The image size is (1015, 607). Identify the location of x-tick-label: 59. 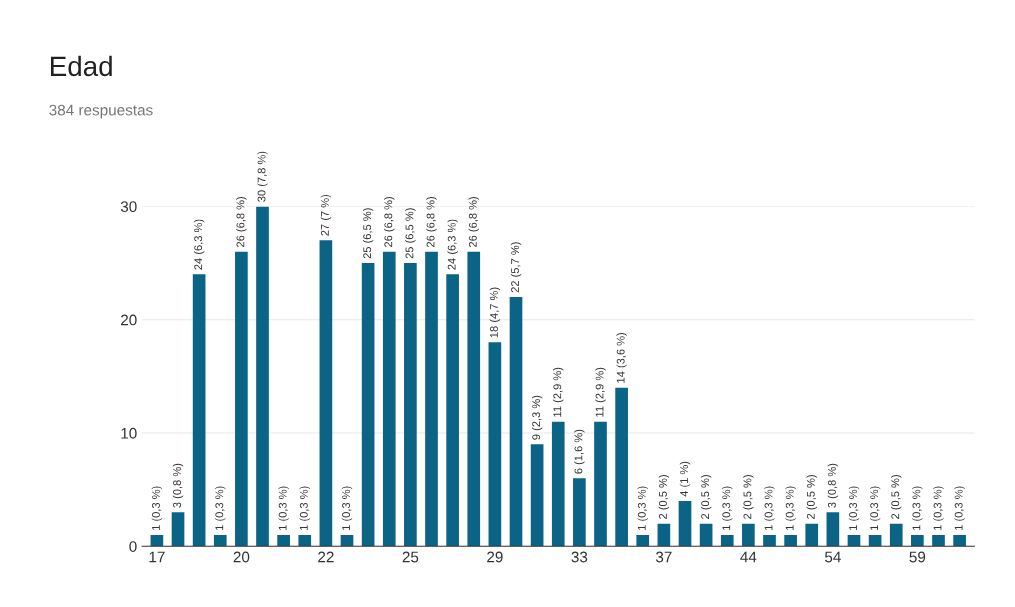
(917, 557).